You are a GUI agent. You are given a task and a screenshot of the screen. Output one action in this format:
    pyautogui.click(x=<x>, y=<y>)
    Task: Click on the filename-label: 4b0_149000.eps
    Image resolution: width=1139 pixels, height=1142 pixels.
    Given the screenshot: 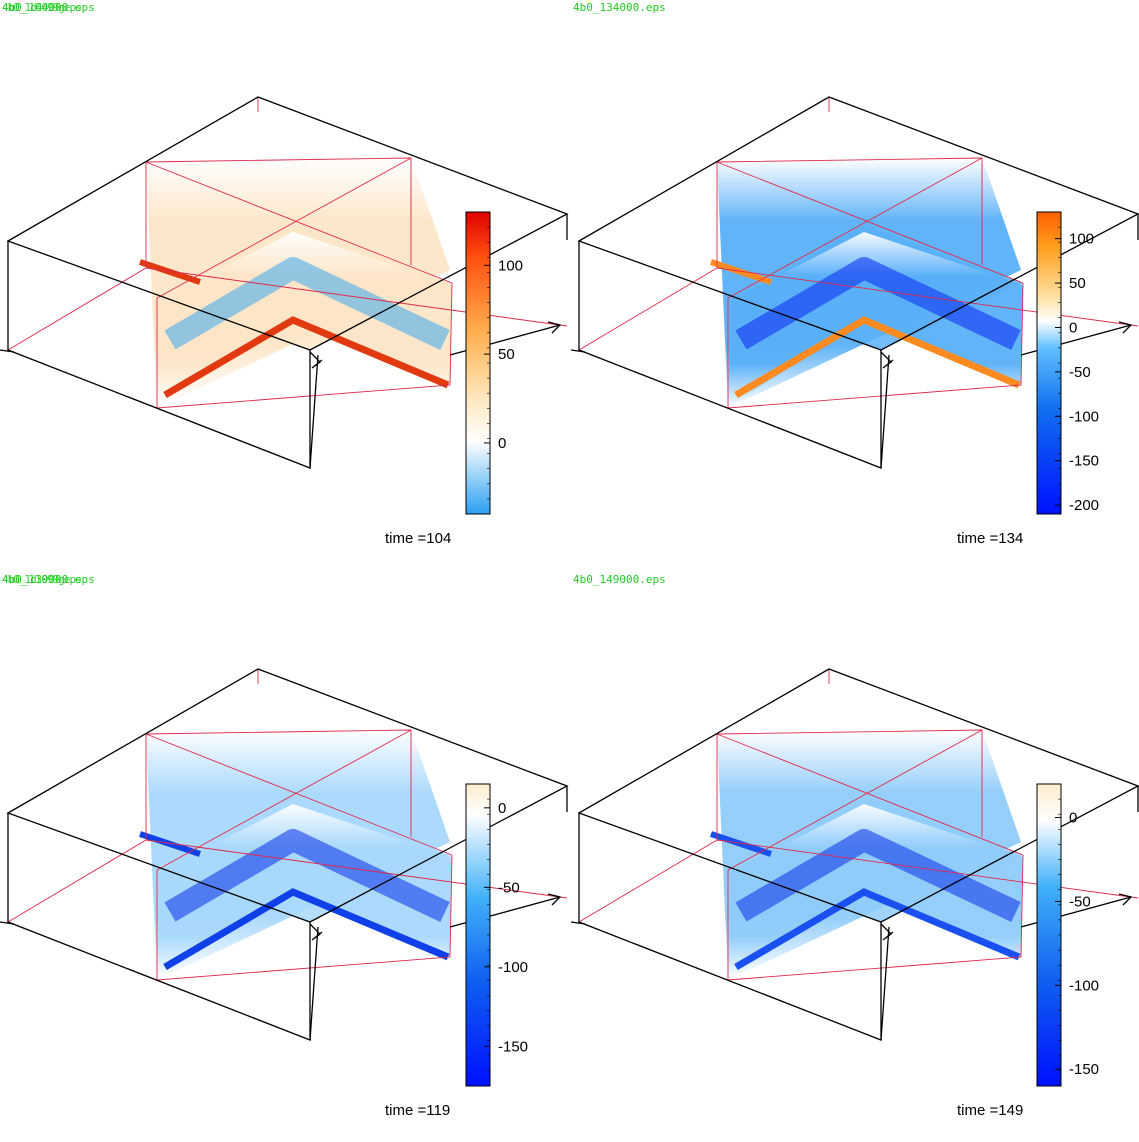 What is the action you would take?
    pyautogui.click(x=619, y=579)
    